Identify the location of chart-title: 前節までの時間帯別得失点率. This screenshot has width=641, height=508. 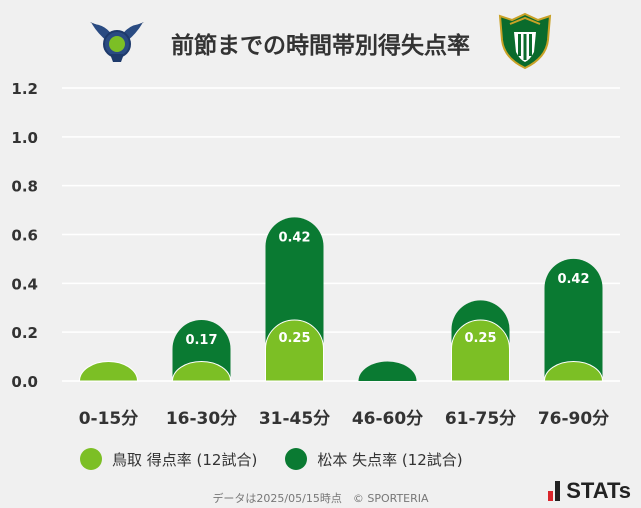
(320, 46).